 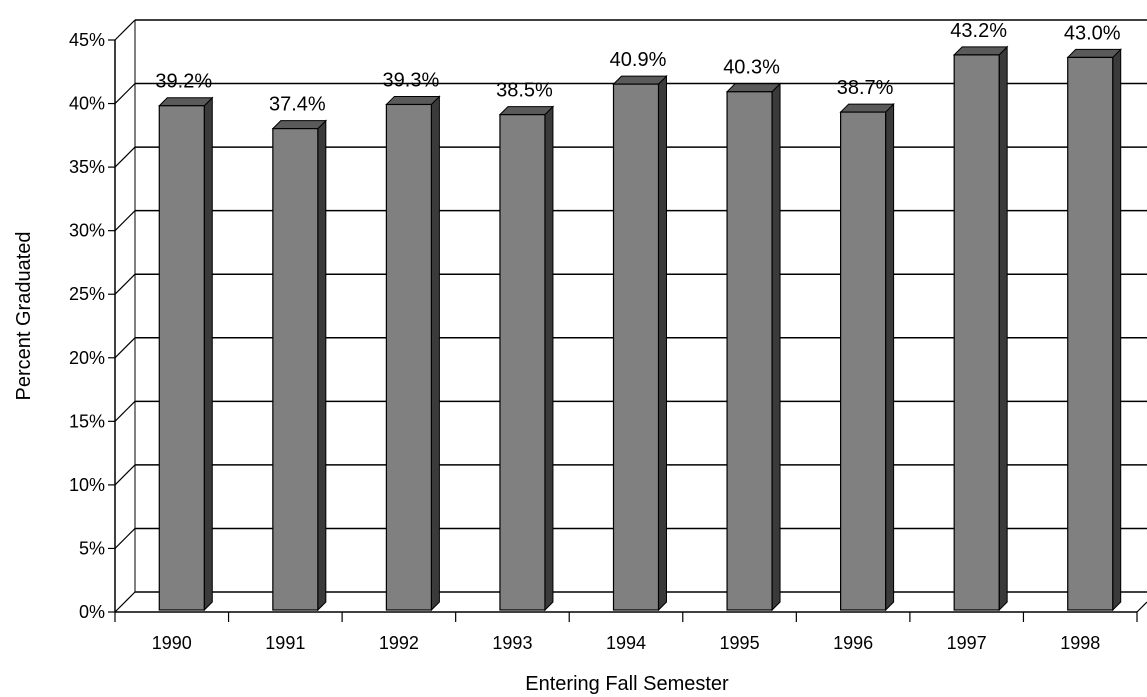 What do you see at coordinates (865, 88) in the screenshot?
I see `data-label: 38.7%` at bounding box center [865, 88].